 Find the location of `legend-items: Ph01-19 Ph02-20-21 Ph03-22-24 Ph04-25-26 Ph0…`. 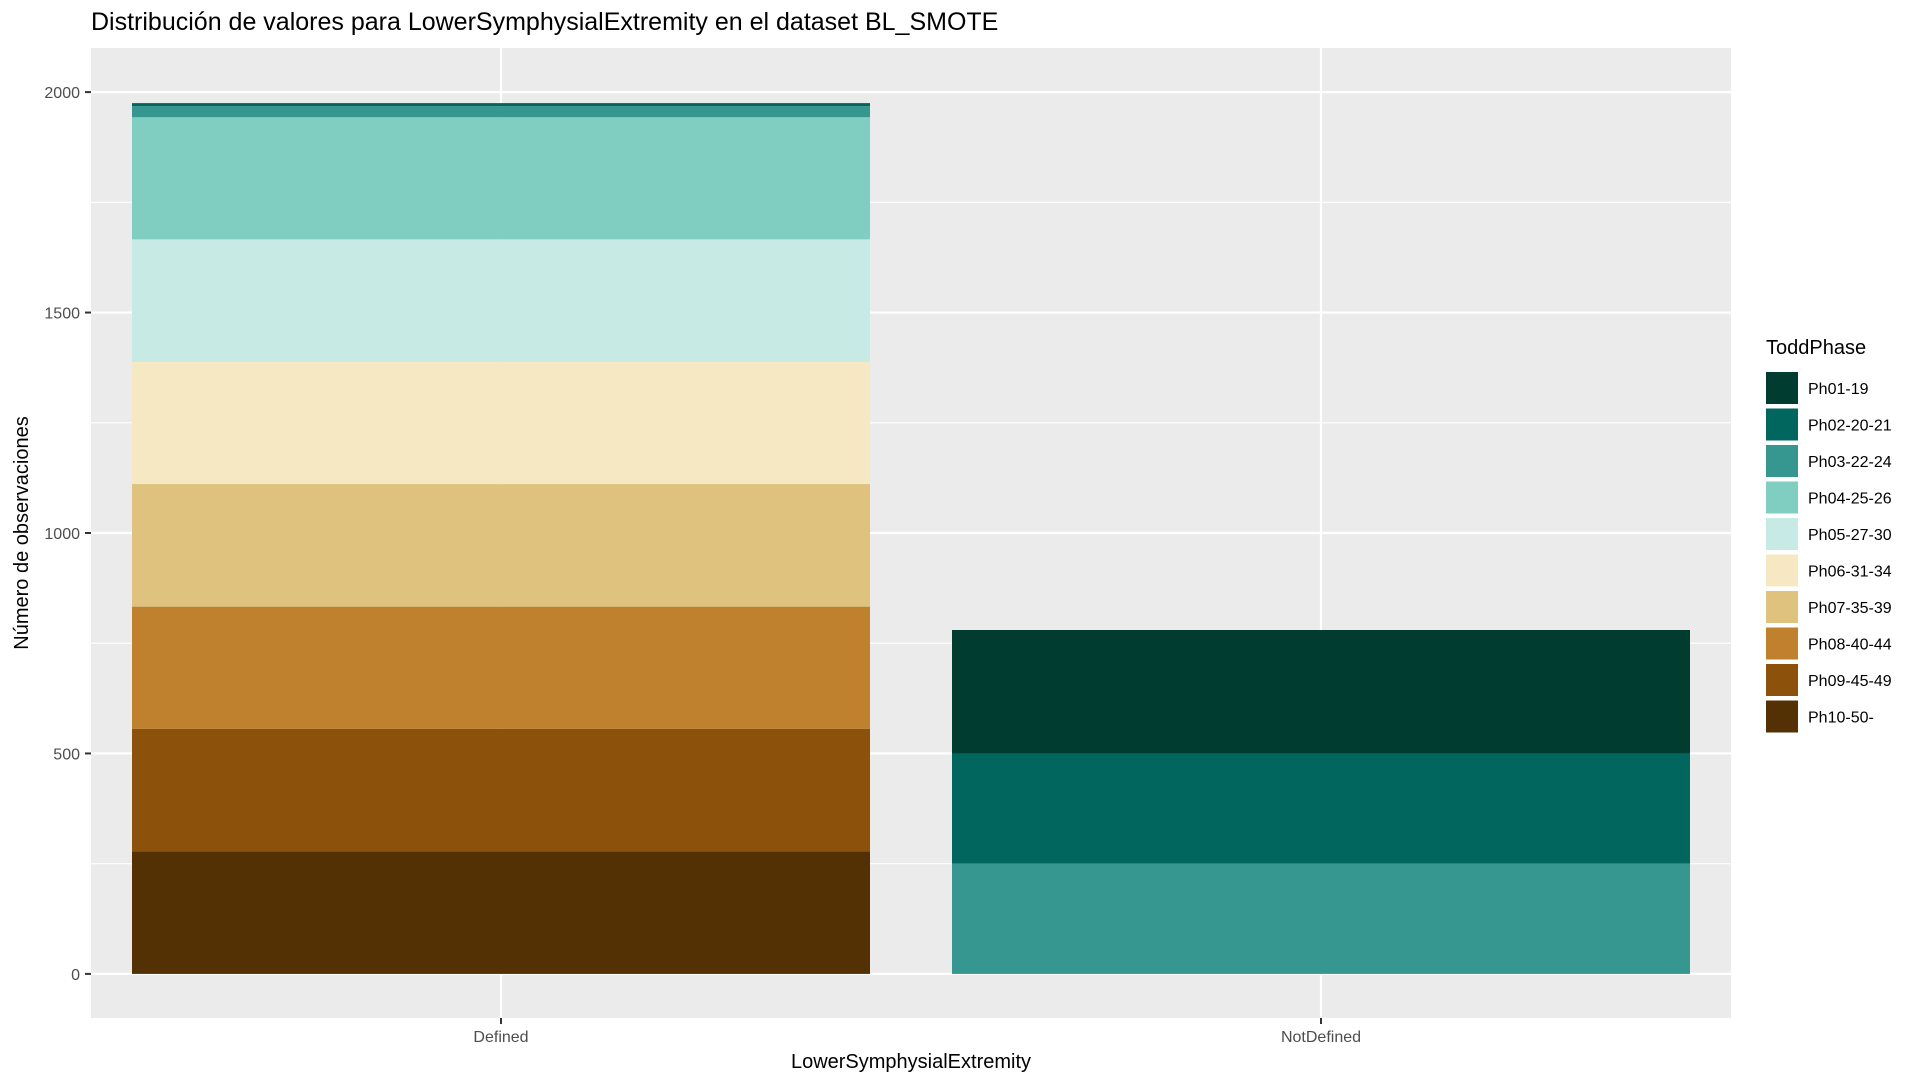

legend-items: Ph01-19 Ph02-20-21 Ph03-22-24 Ph04-25-26 Ph0… is located at coordinates (1829, 552).